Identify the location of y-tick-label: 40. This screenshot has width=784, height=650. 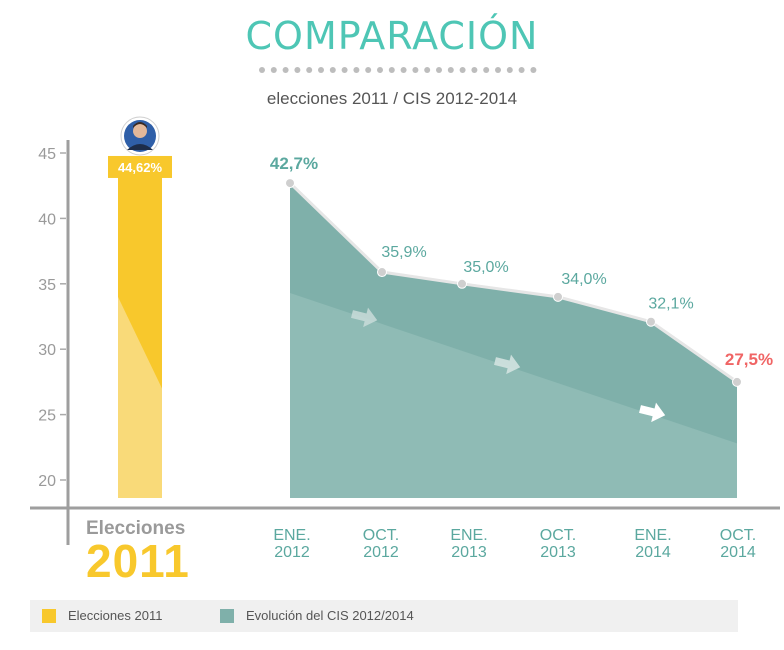
(47, 219).